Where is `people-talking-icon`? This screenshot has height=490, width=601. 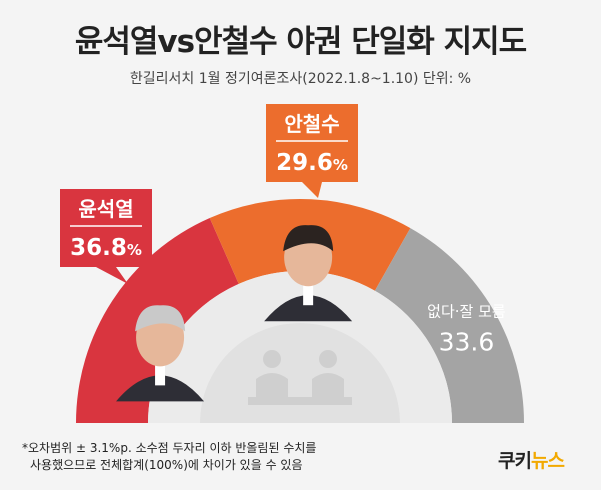 people-talking-icon is located at coordinates (300, 377).